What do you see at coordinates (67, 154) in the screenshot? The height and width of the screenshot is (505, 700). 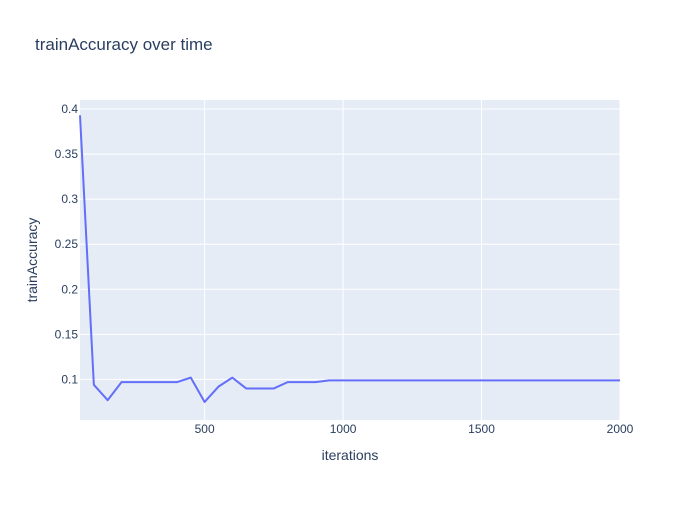 I see `y-tick-label: 0.35` at bounding box center [67, 154].